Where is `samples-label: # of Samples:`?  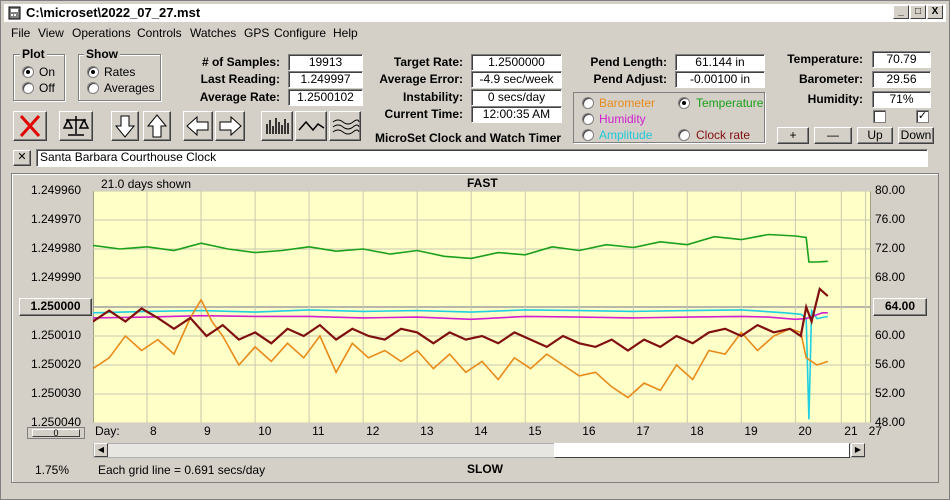
samples-label: # of Samples: is located at coordinates (240, 62).